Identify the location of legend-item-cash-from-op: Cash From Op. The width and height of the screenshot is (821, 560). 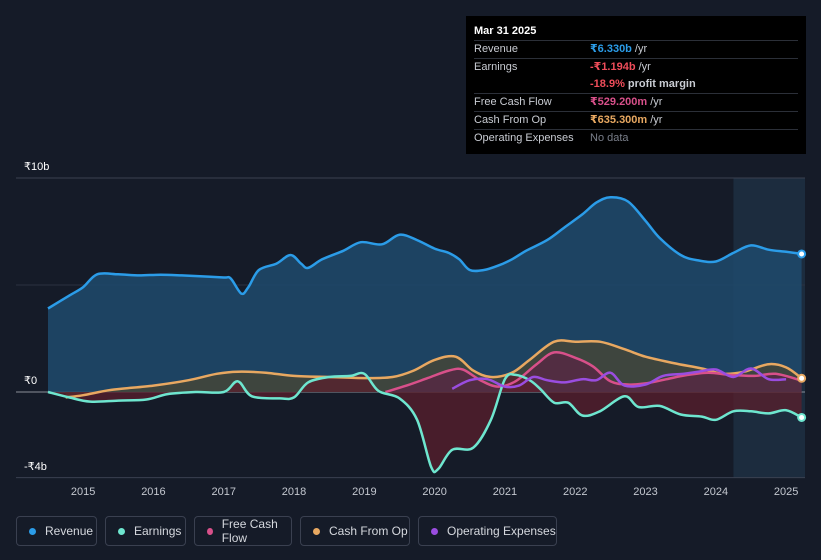
(355, 531).